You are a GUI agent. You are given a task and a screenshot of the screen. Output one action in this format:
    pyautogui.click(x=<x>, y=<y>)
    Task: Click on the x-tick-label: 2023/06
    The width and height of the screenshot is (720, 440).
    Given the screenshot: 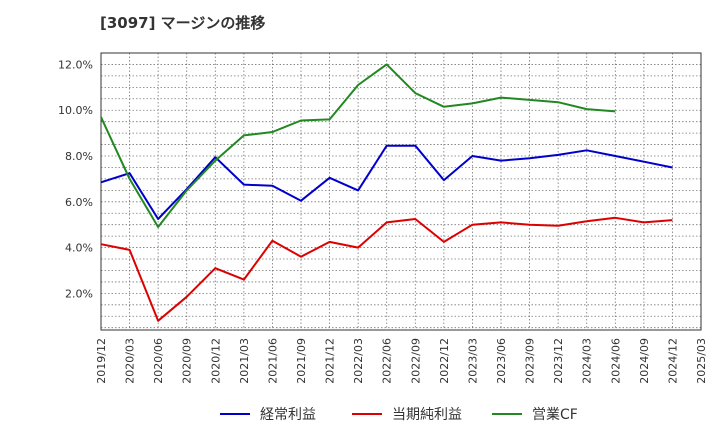 What is the action you would take?
    pyautogui.click(x=501, y=361)
    